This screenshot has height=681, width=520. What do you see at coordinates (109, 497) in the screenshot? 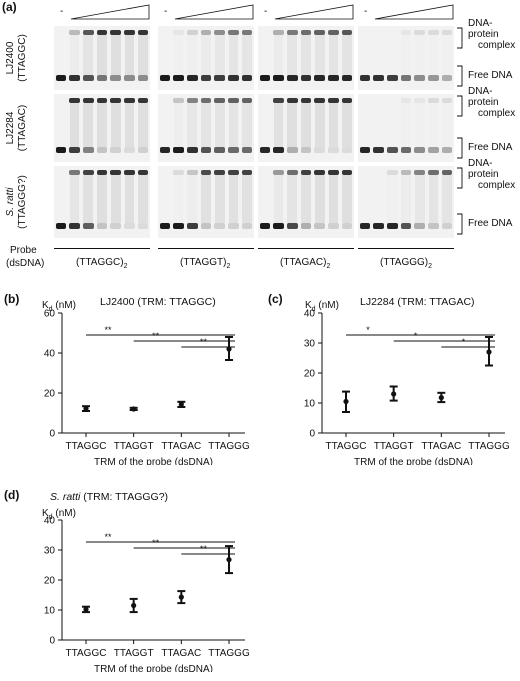
I see `panel-d-title: S. ratti (TRM: TTAGGG?)` at bounding box center [109, 497].